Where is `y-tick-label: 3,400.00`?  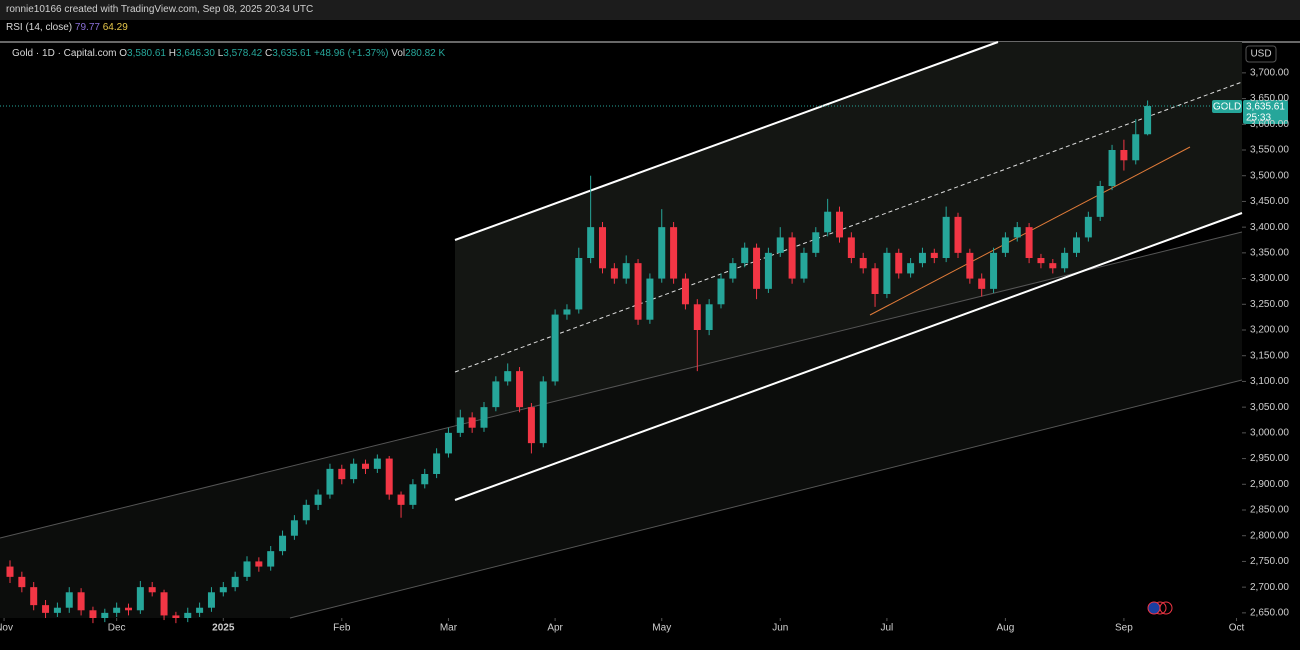 y-tick-label: 3,400.00 is located at coordinates (1269, 227).